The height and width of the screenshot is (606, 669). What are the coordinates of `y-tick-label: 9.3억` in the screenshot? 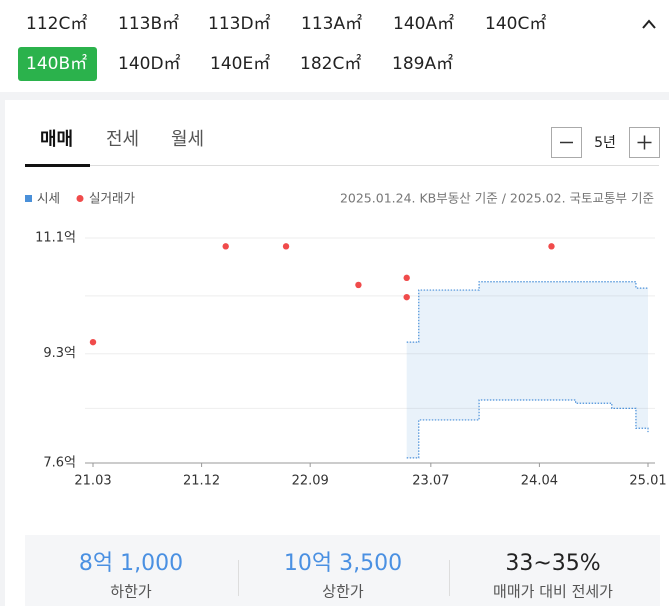 It's located at (59, 353).